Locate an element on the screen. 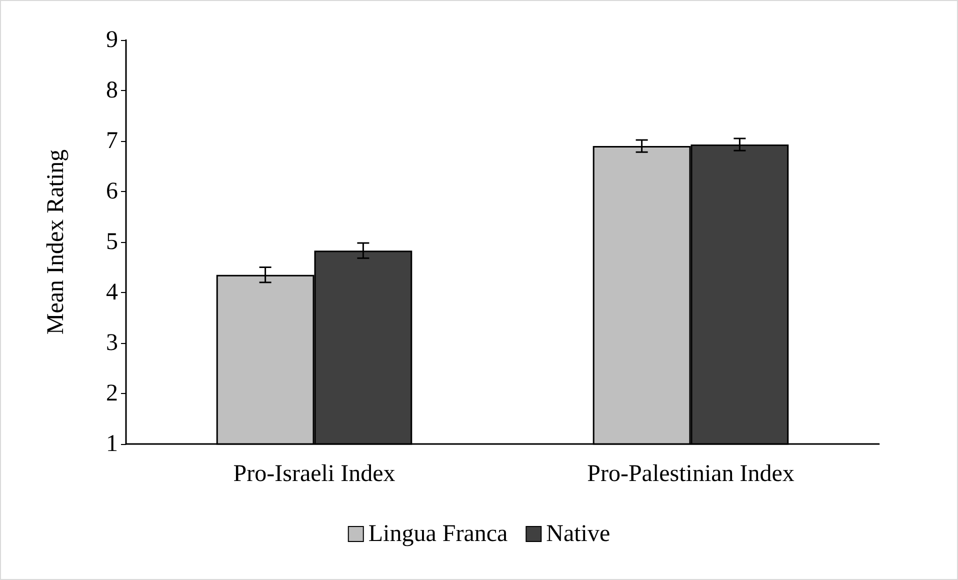 This screenshot has height=580, width=958. y-tick-label: 7 is located at coordinates (112, 141).